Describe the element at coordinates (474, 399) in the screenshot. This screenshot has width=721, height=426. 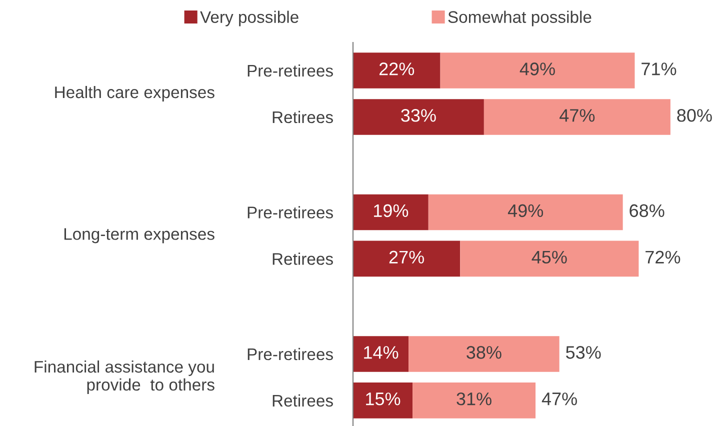
I see `data-label: 31%` at that location.